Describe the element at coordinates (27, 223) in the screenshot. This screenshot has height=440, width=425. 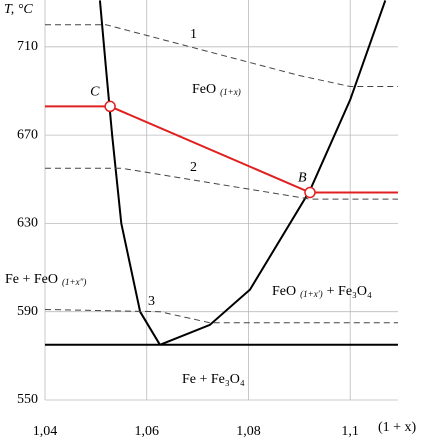
I see `y-tick-label: 630` at that location.